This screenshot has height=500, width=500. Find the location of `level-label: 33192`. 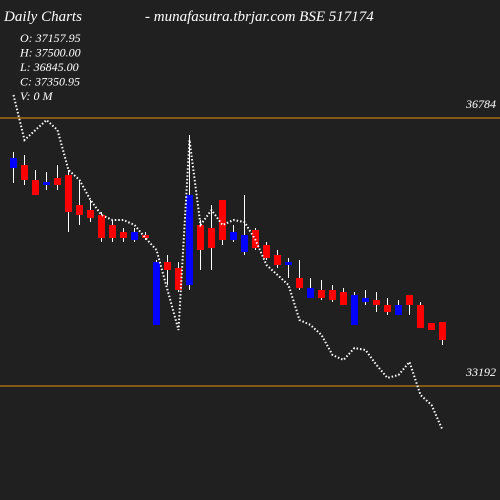

level-label: 33192 is located at coordinates (480, 372).